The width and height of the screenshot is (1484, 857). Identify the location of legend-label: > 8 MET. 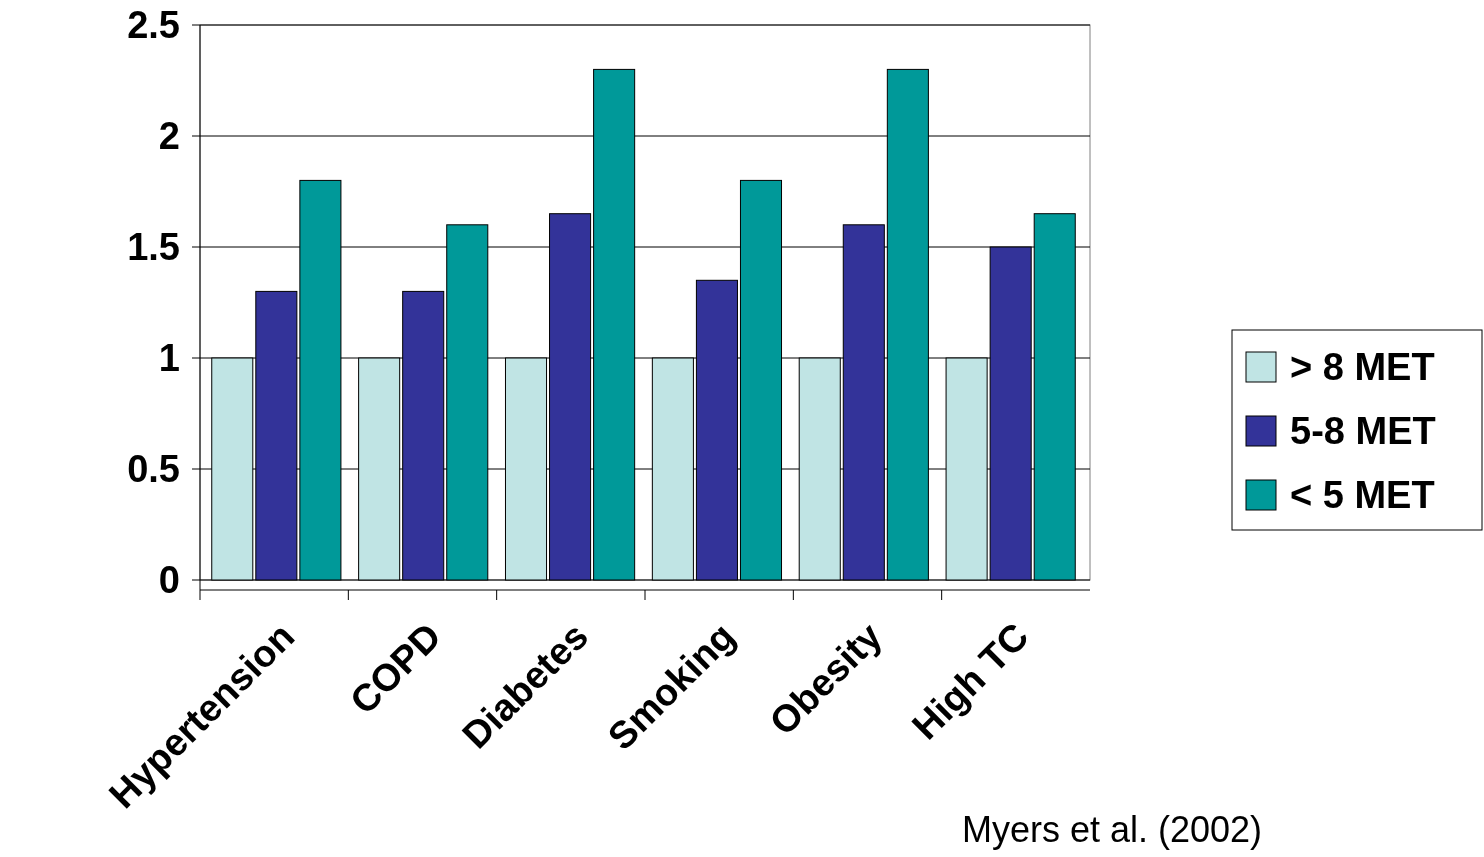
(1362, 367).